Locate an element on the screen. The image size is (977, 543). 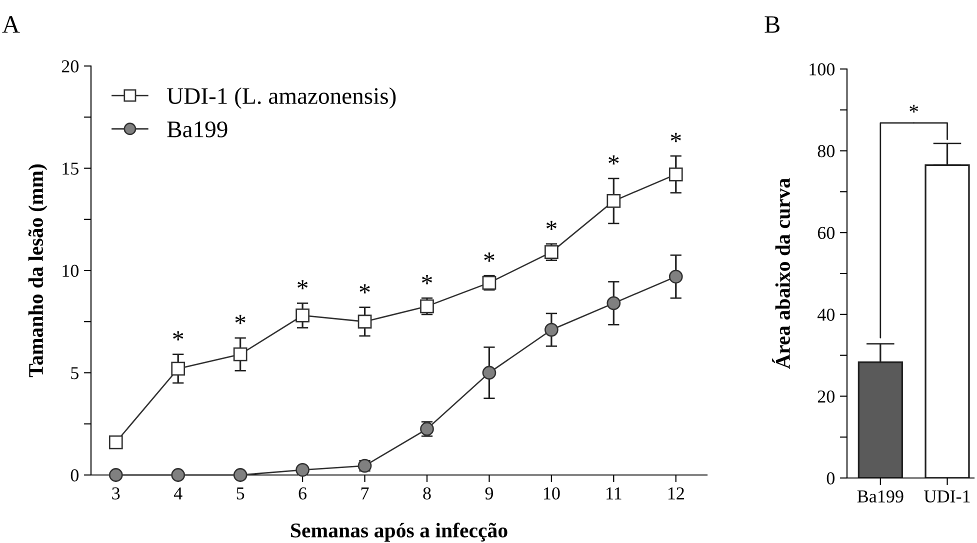
x-tick-label: 12 is located at coordinates (676, 493).